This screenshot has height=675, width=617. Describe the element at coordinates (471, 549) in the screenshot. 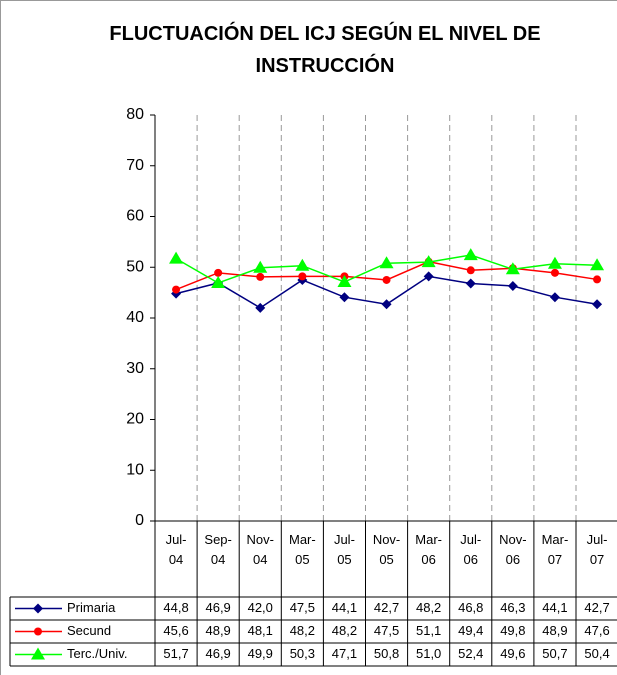

I see `x-tick-label: Jul-06` at that location.